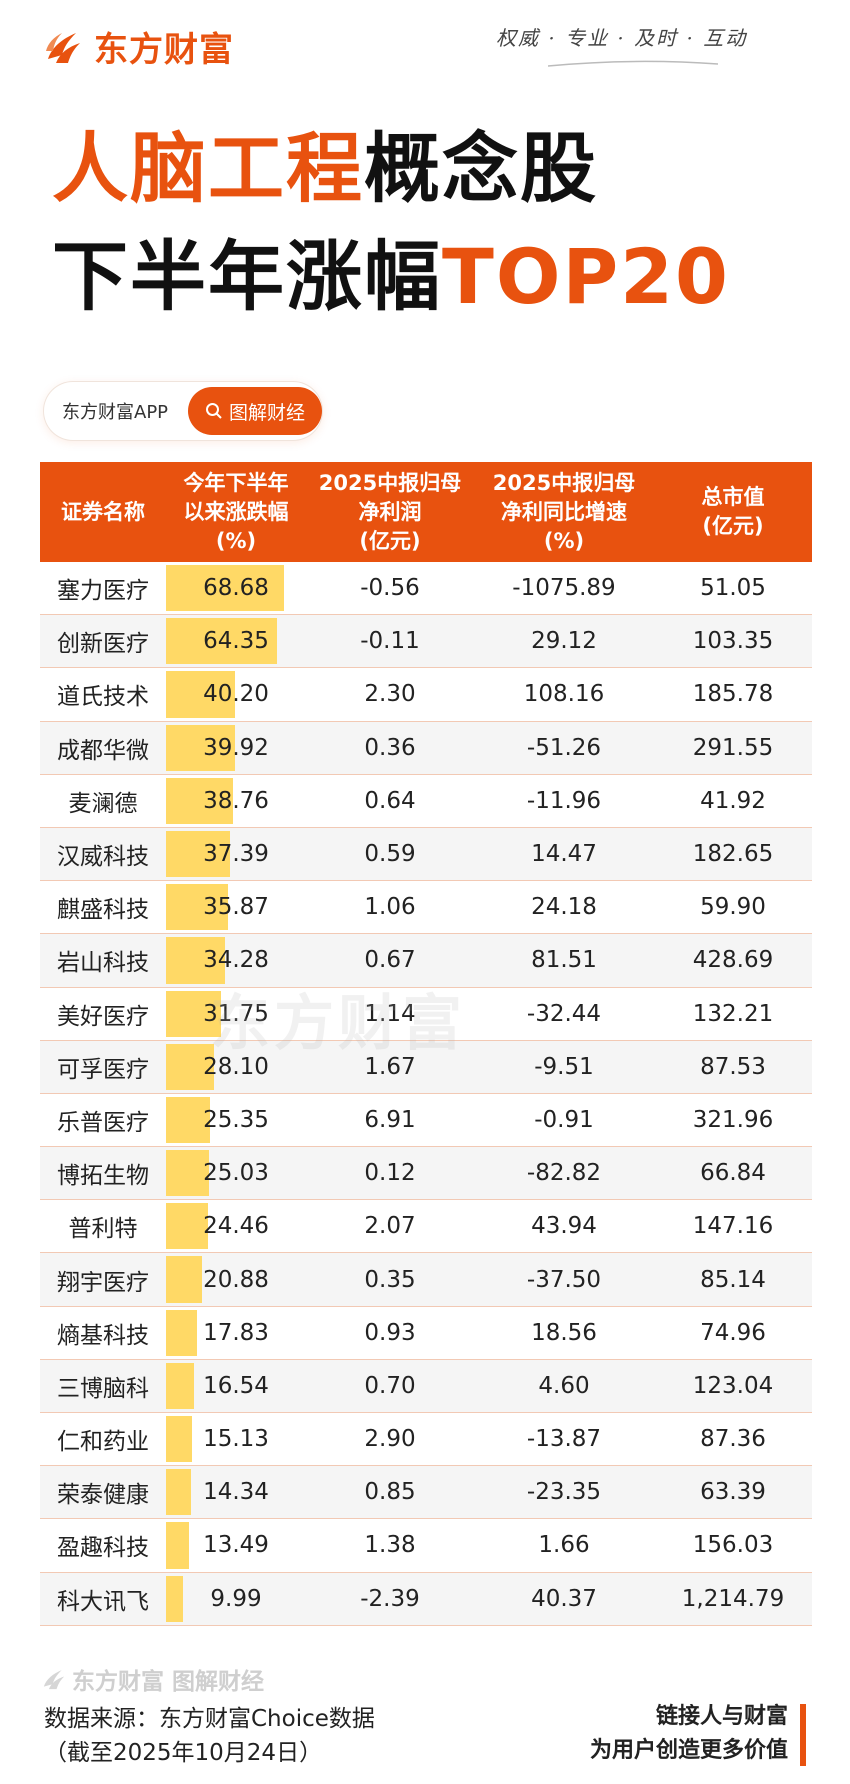 The height and width of the screenshot is (1784, 850). Describe the element at coordinates (236, 907) in the screenshot. I see `change-cell: 35.87` at that location.